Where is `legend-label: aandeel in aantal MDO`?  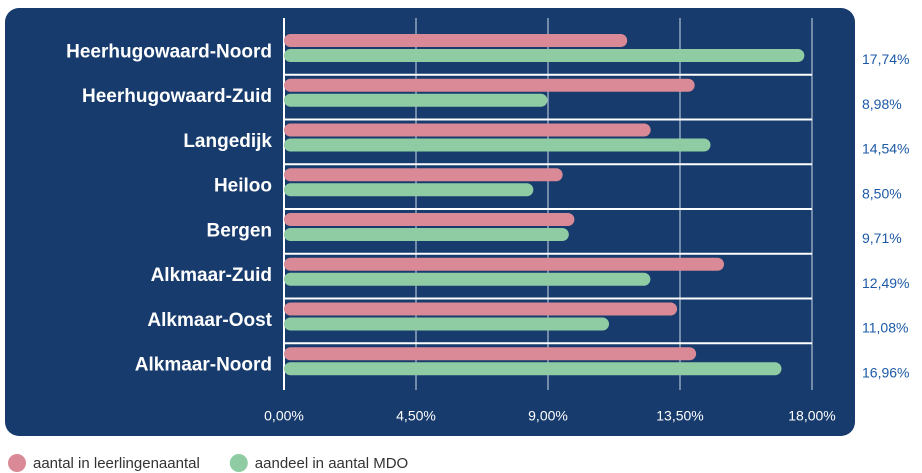
legend-label: aandeel in aantal MDO is located at coordinates (331, 463).